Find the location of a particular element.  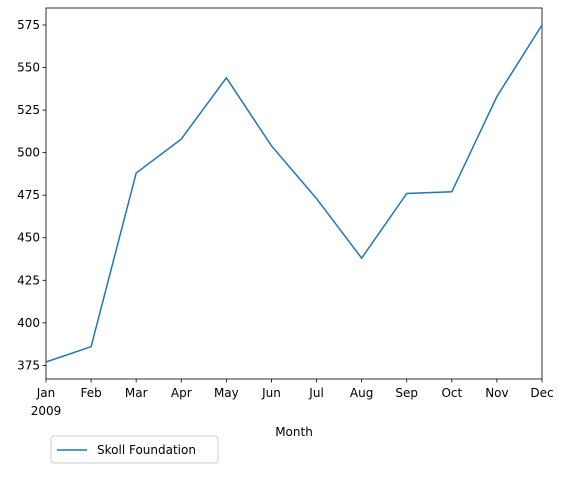

x-tick-label: Jun is located at coordinates (271, 393).